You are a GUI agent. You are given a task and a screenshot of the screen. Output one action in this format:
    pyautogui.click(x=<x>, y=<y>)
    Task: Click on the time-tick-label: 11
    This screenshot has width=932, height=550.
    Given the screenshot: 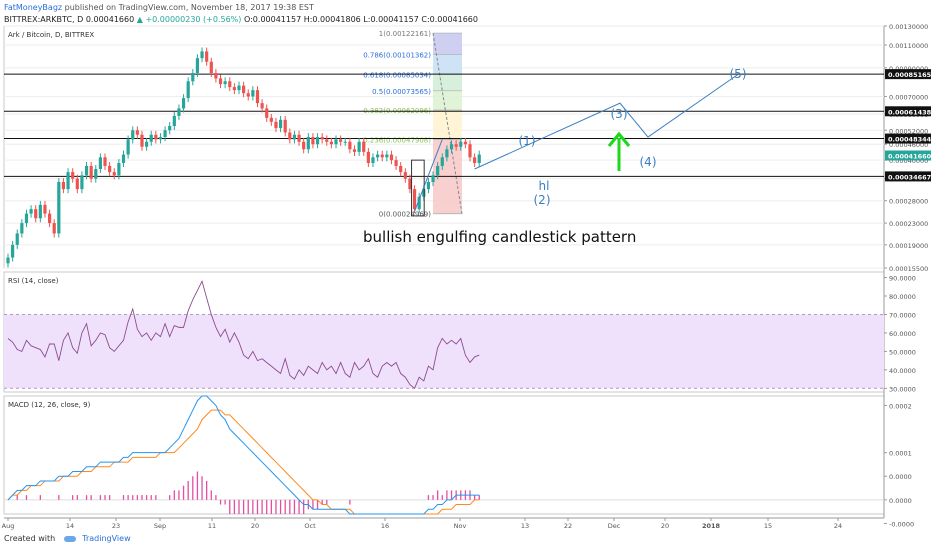 What is the action you would take?
    pyautogui.click(x=212, y=526)
    